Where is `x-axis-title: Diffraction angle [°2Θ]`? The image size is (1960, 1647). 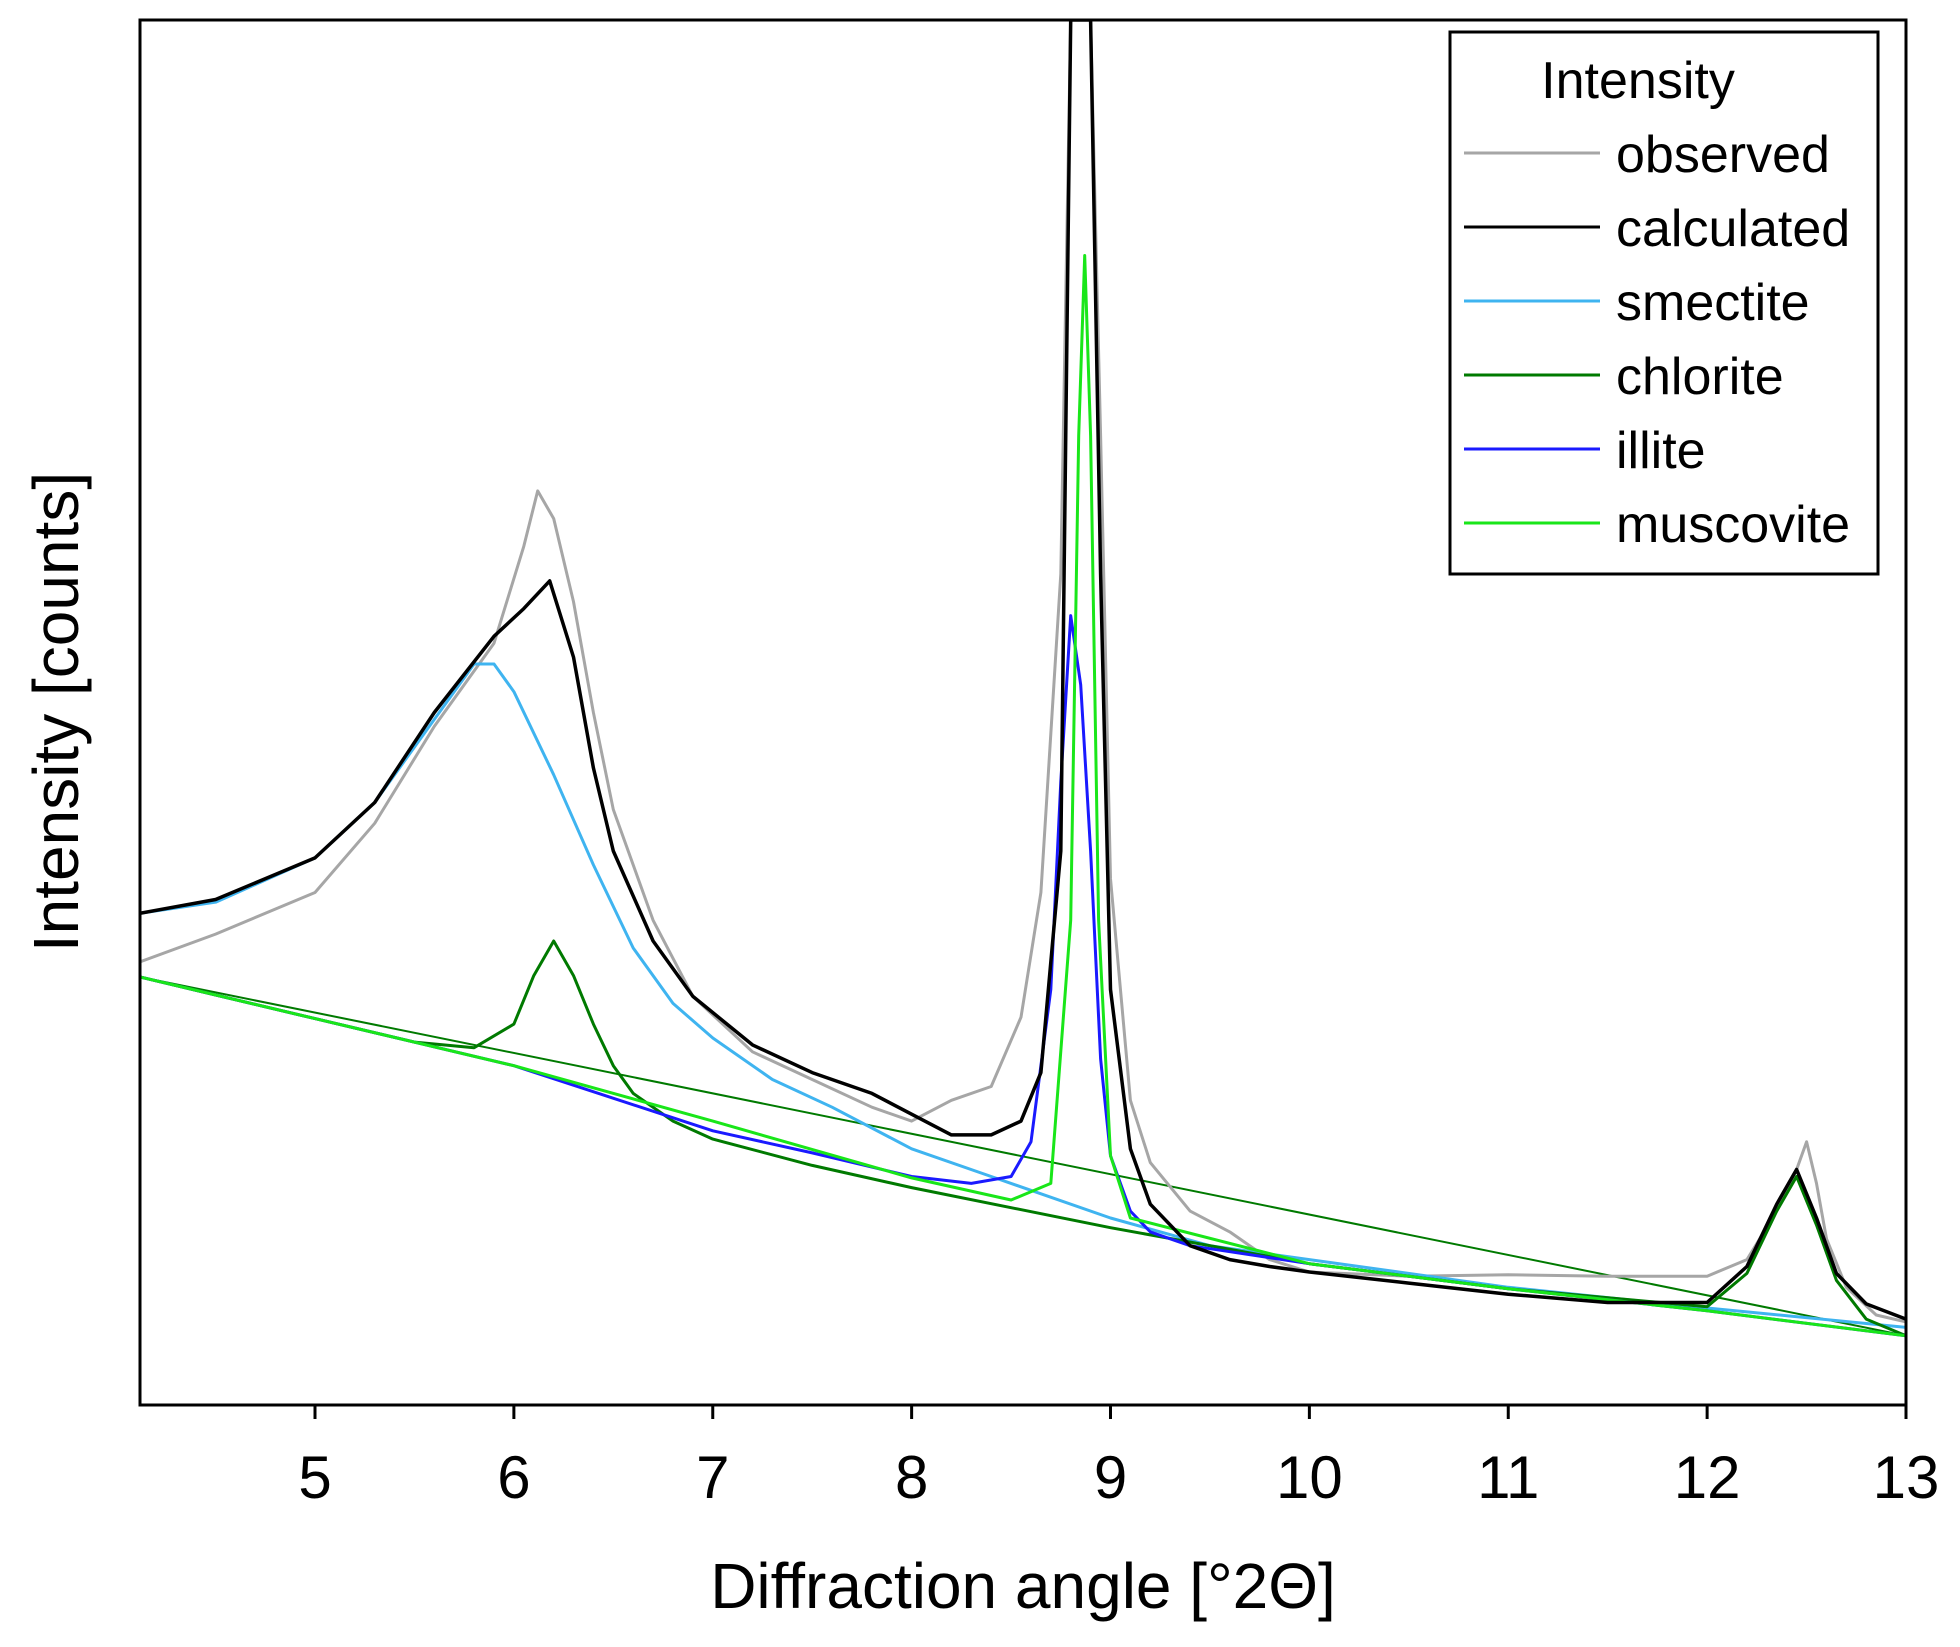 x-axis-title: Diffraction angle [°2Θ] is located at coordinates (1023, 1586).